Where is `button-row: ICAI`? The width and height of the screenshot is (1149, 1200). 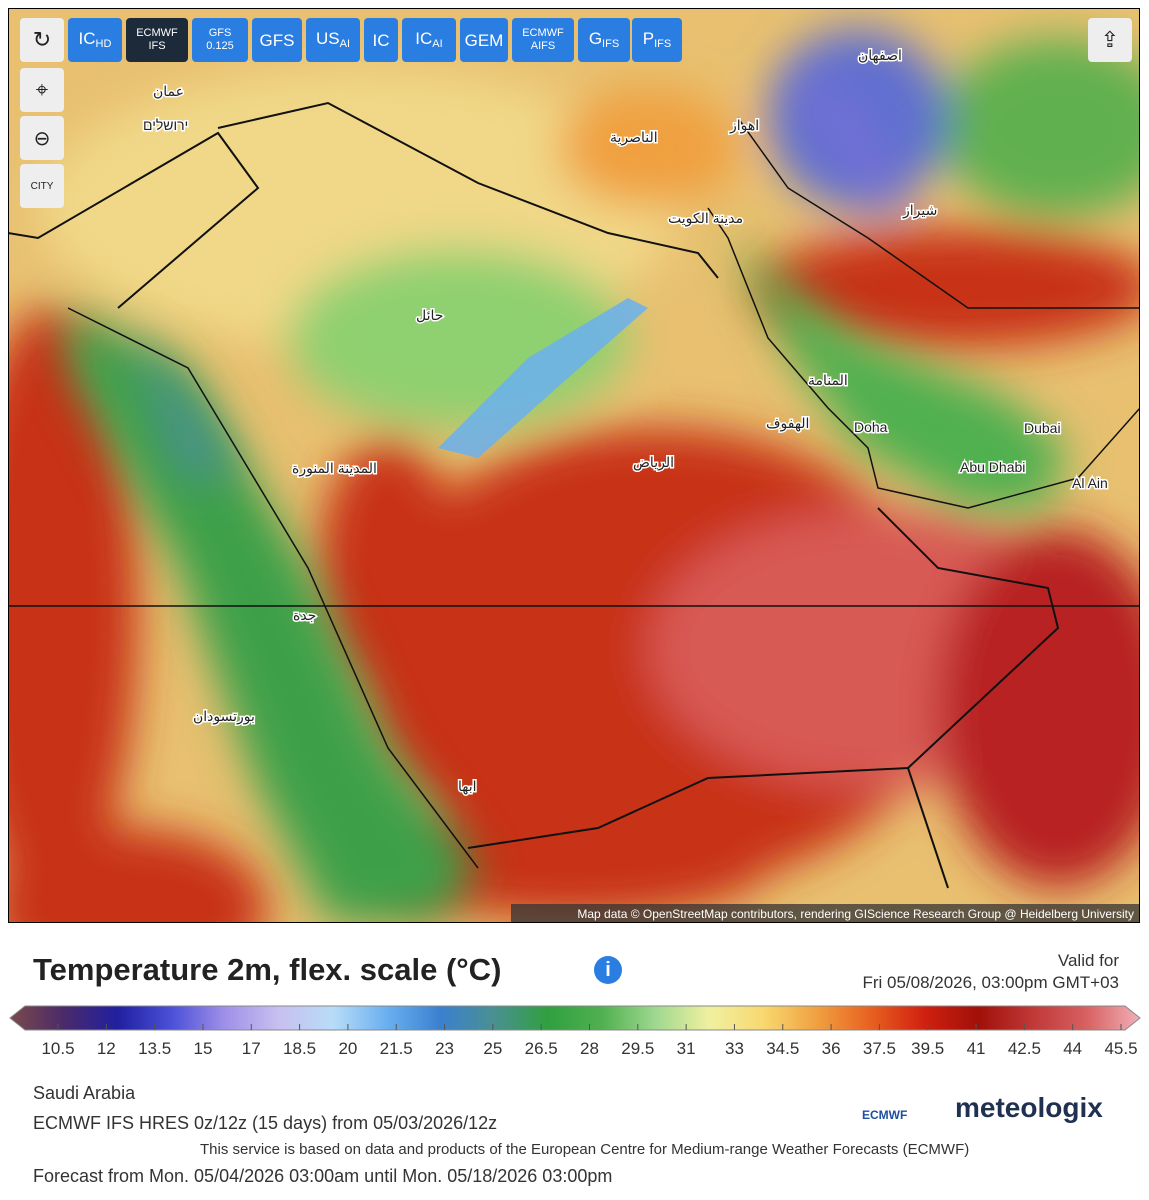 button-row: ICAI is located at coordinates (428, 40).